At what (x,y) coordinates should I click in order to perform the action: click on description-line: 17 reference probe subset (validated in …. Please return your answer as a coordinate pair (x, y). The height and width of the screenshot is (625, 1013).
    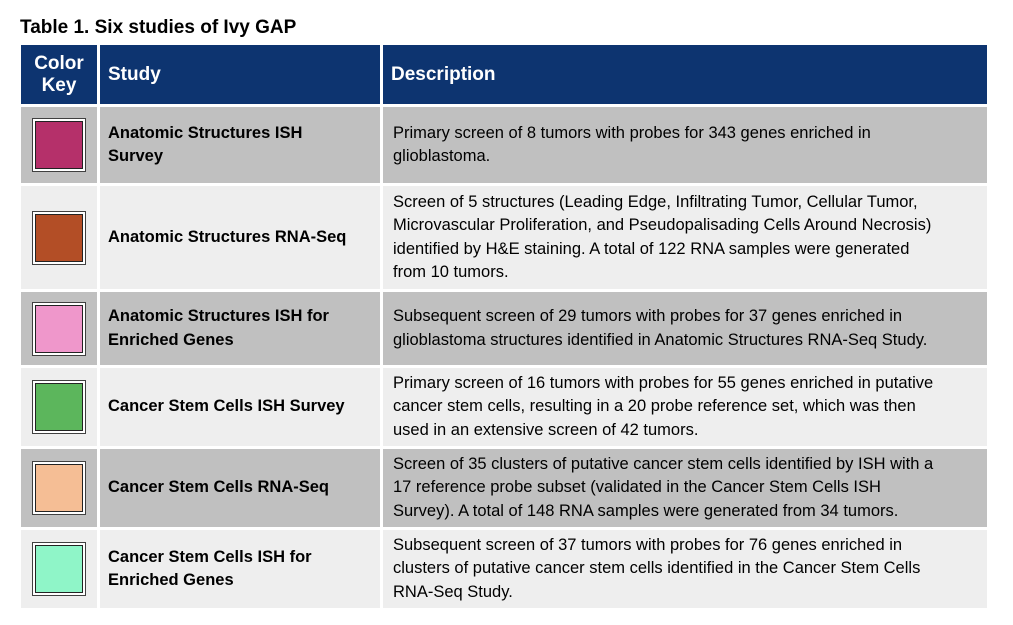
    Looking at the image, I should click on (637, 487).